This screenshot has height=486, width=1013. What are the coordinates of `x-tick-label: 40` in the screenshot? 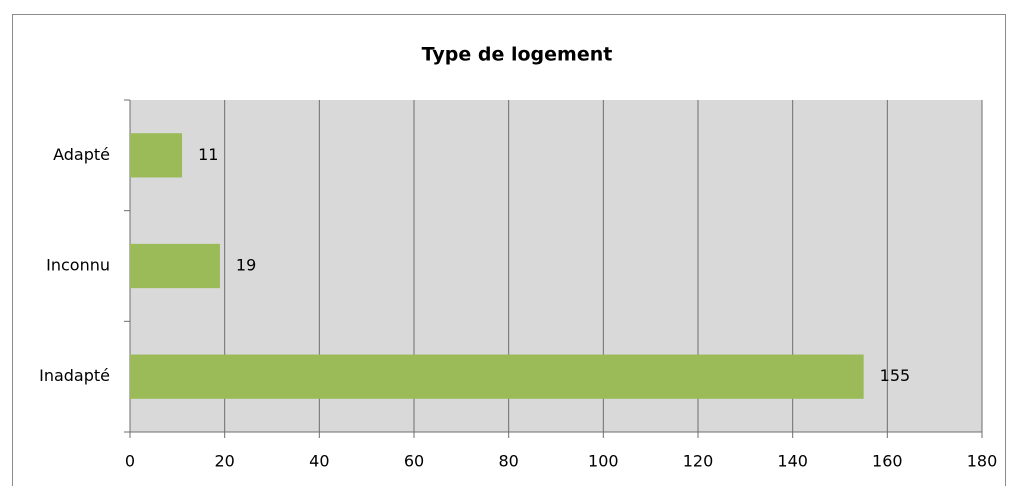 It's located at (319, 461).